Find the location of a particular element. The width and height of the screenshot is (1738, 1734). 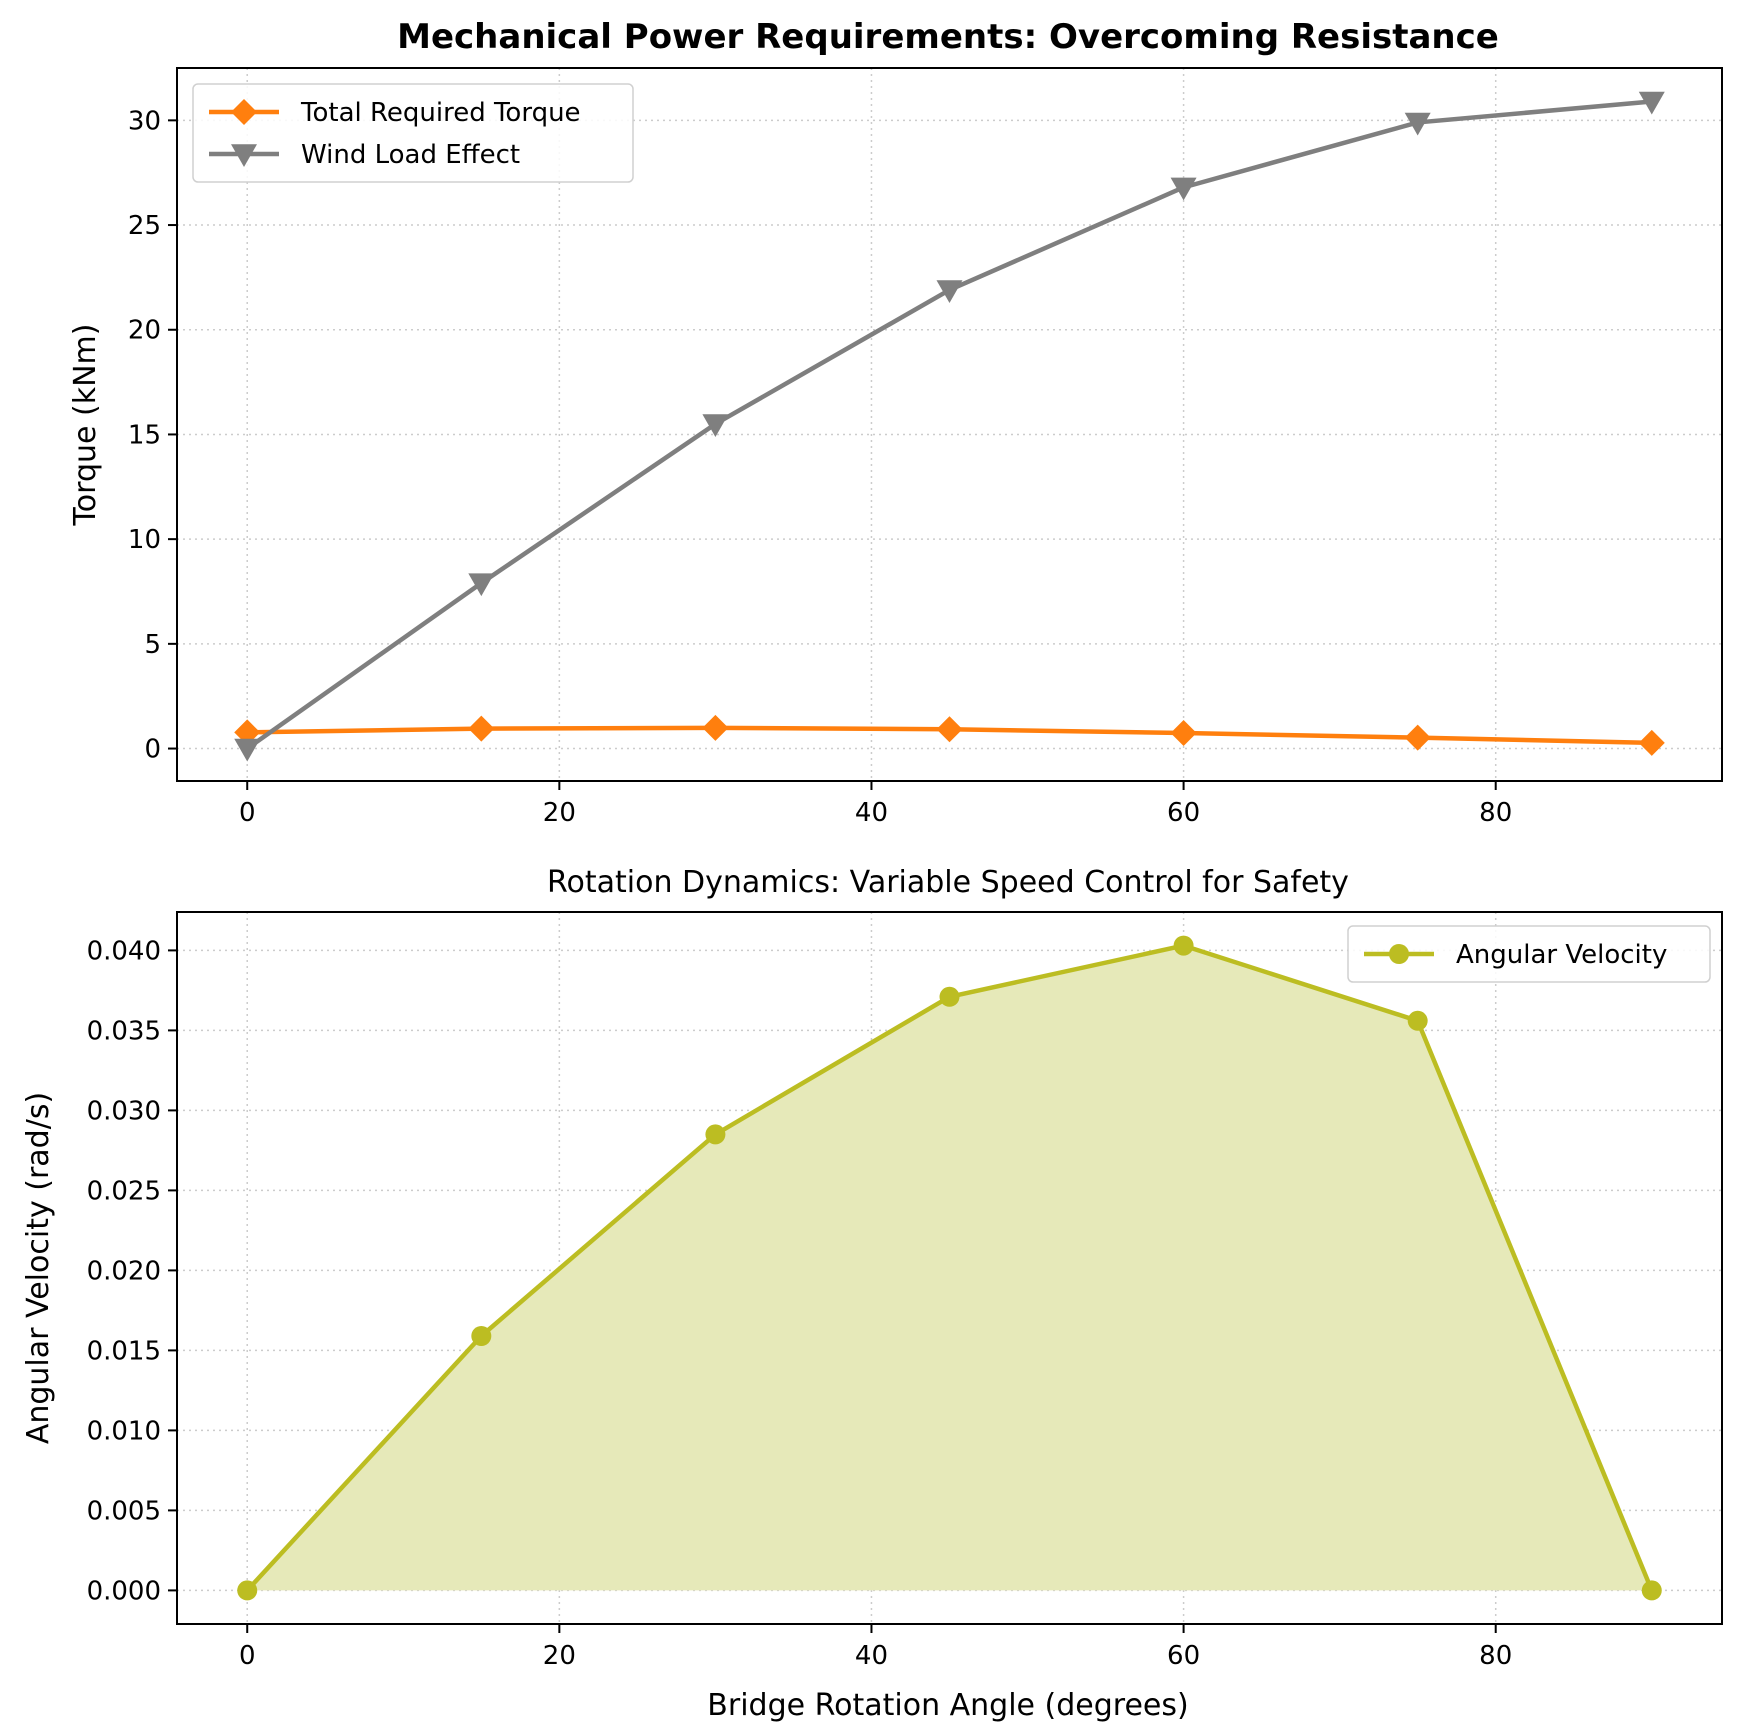

legend-label-wind-load-effect: Wind Load Effect is located at coordinates (410, 155).